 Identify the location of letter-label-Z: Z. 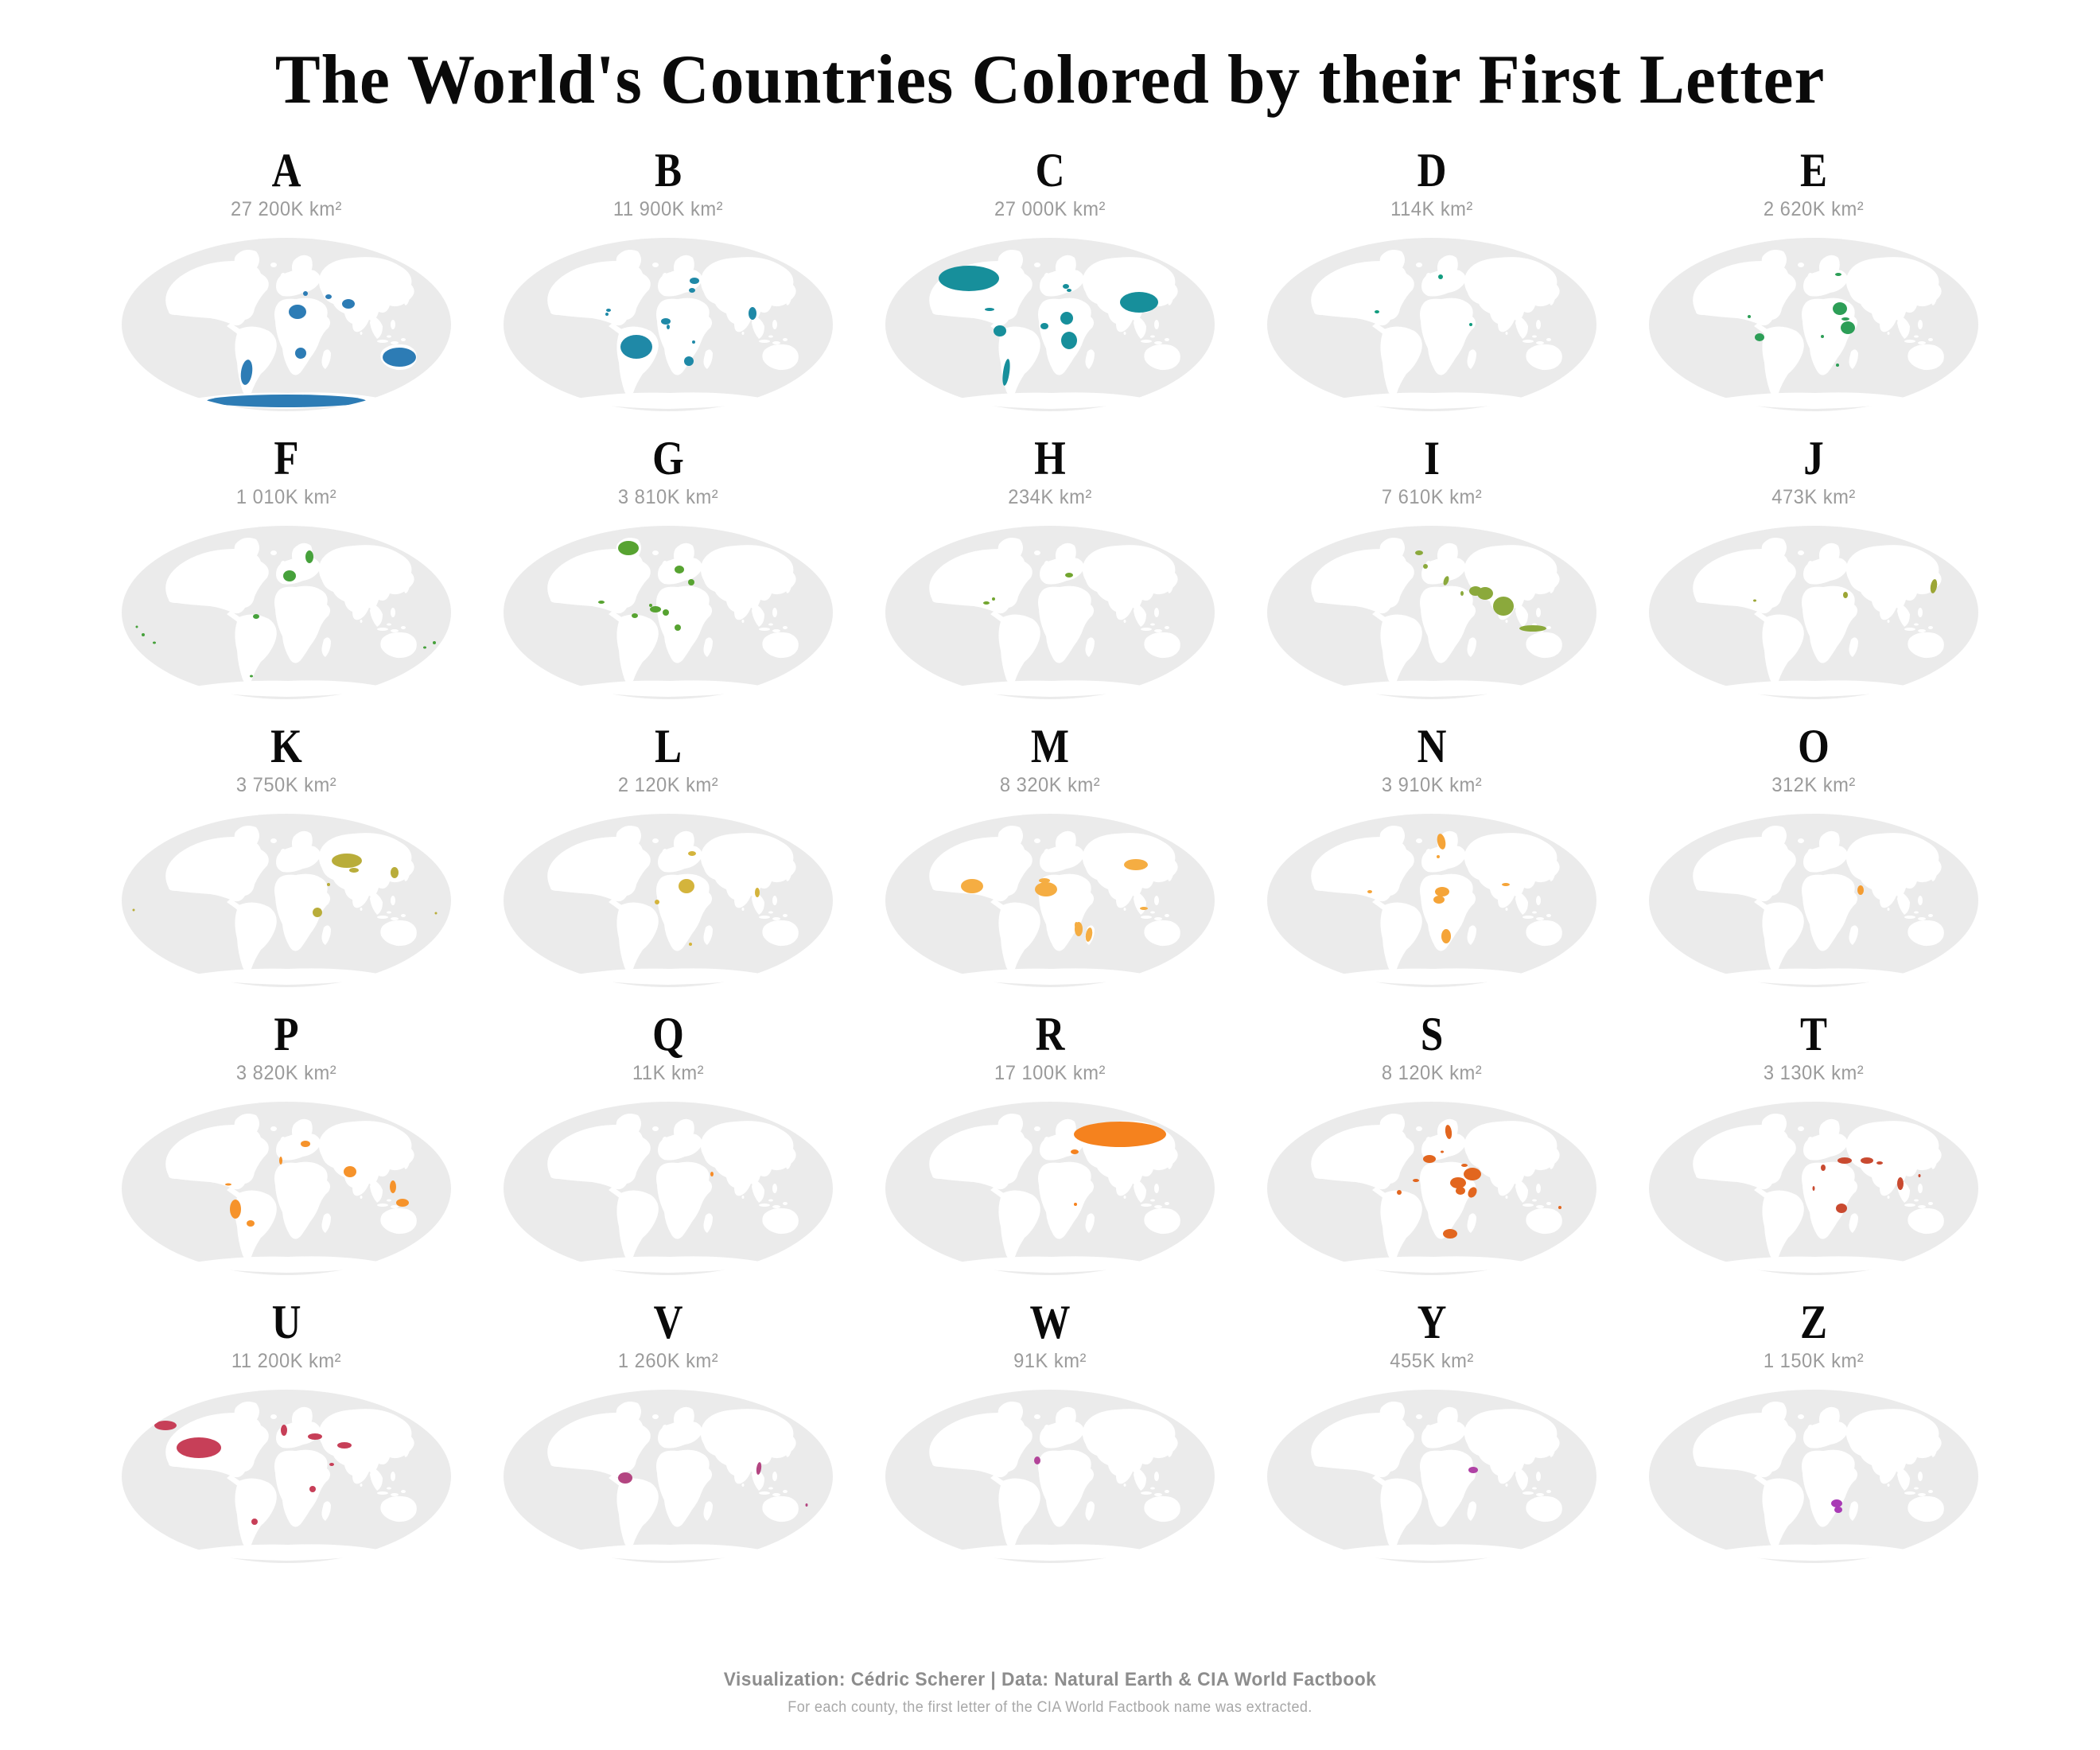
(1813, 1322).